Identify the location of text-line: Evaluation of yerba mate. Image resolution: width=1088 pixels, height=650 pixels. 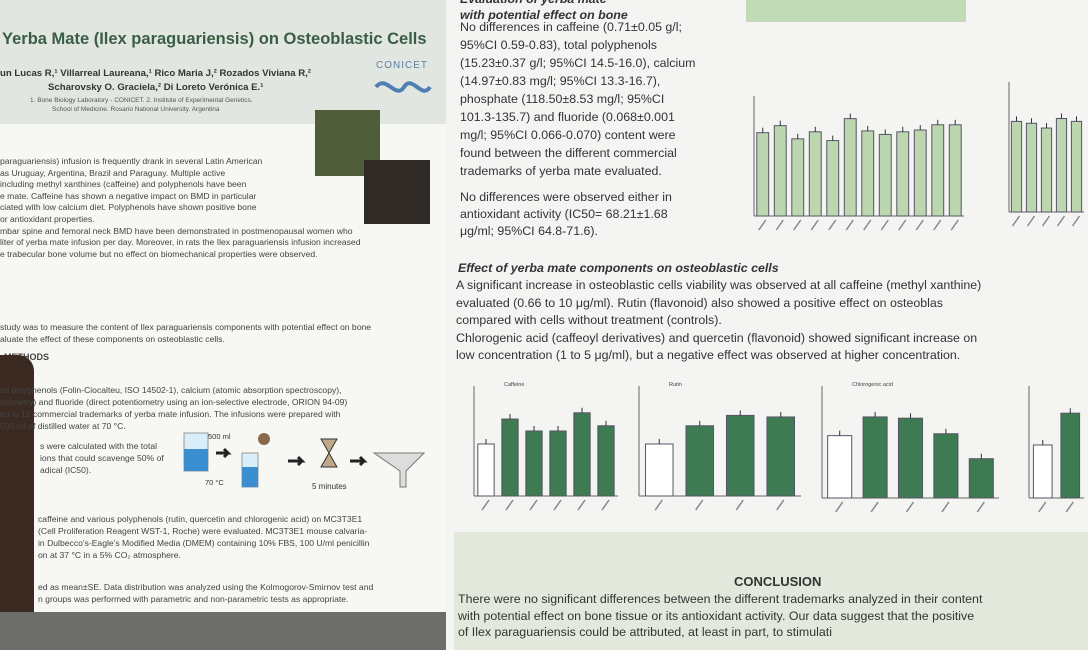
(533, 3).